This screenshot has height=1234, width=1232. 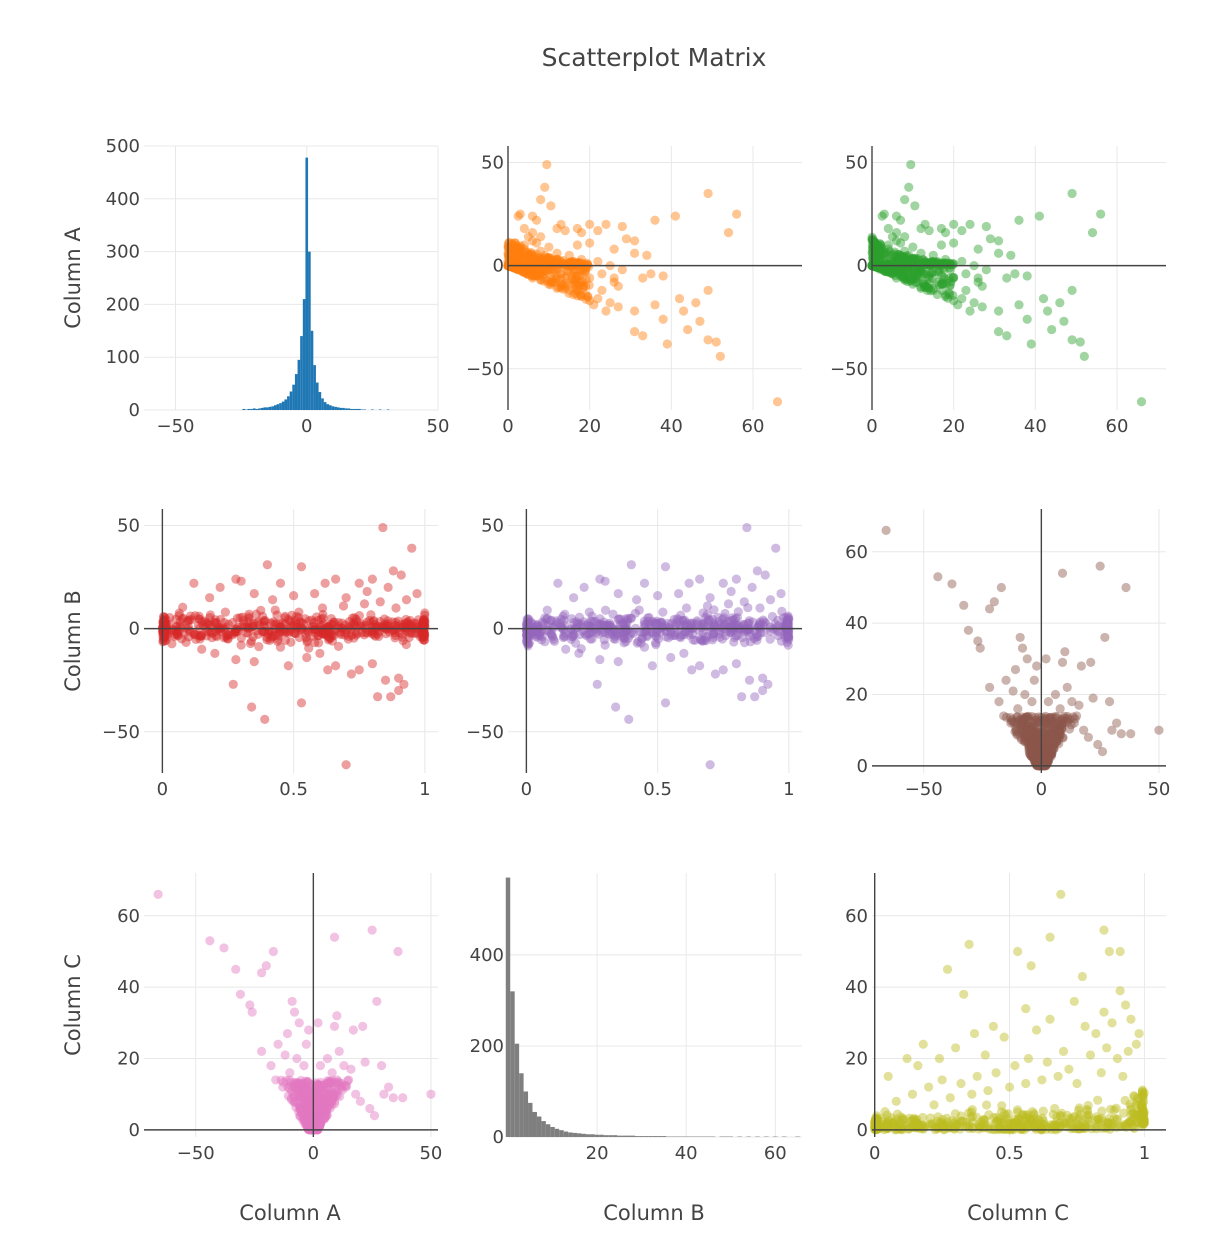 What do you see at coordinates (128, 526) in the screenshot?
I see `y-tick-label: 50` at bounding box center [128, 526].